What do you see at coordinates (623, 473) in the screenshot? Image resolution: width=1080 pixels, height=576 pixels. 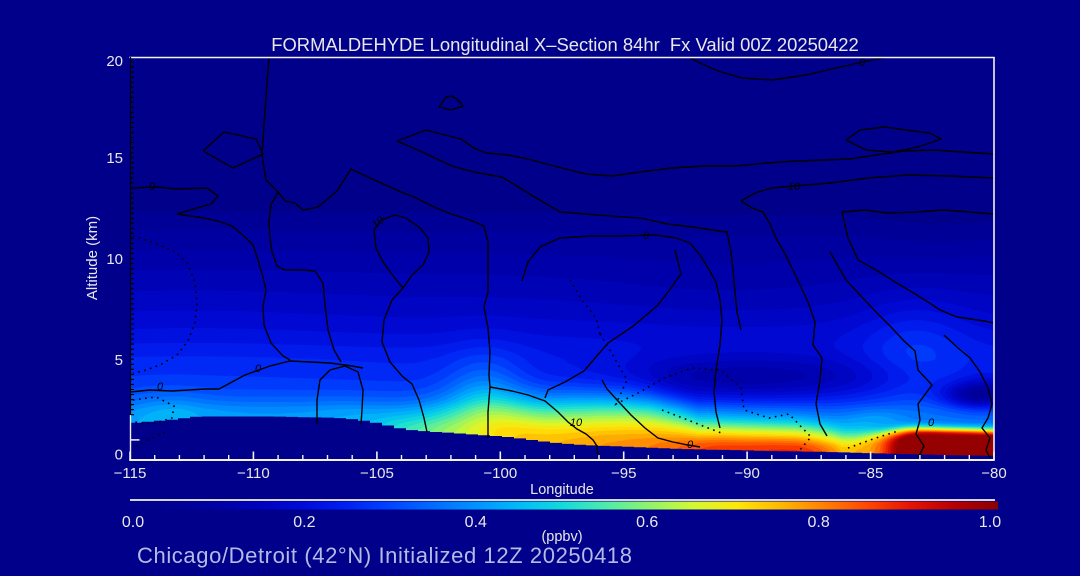 I see `svg-text: −95` at bounding box center [623, 473].